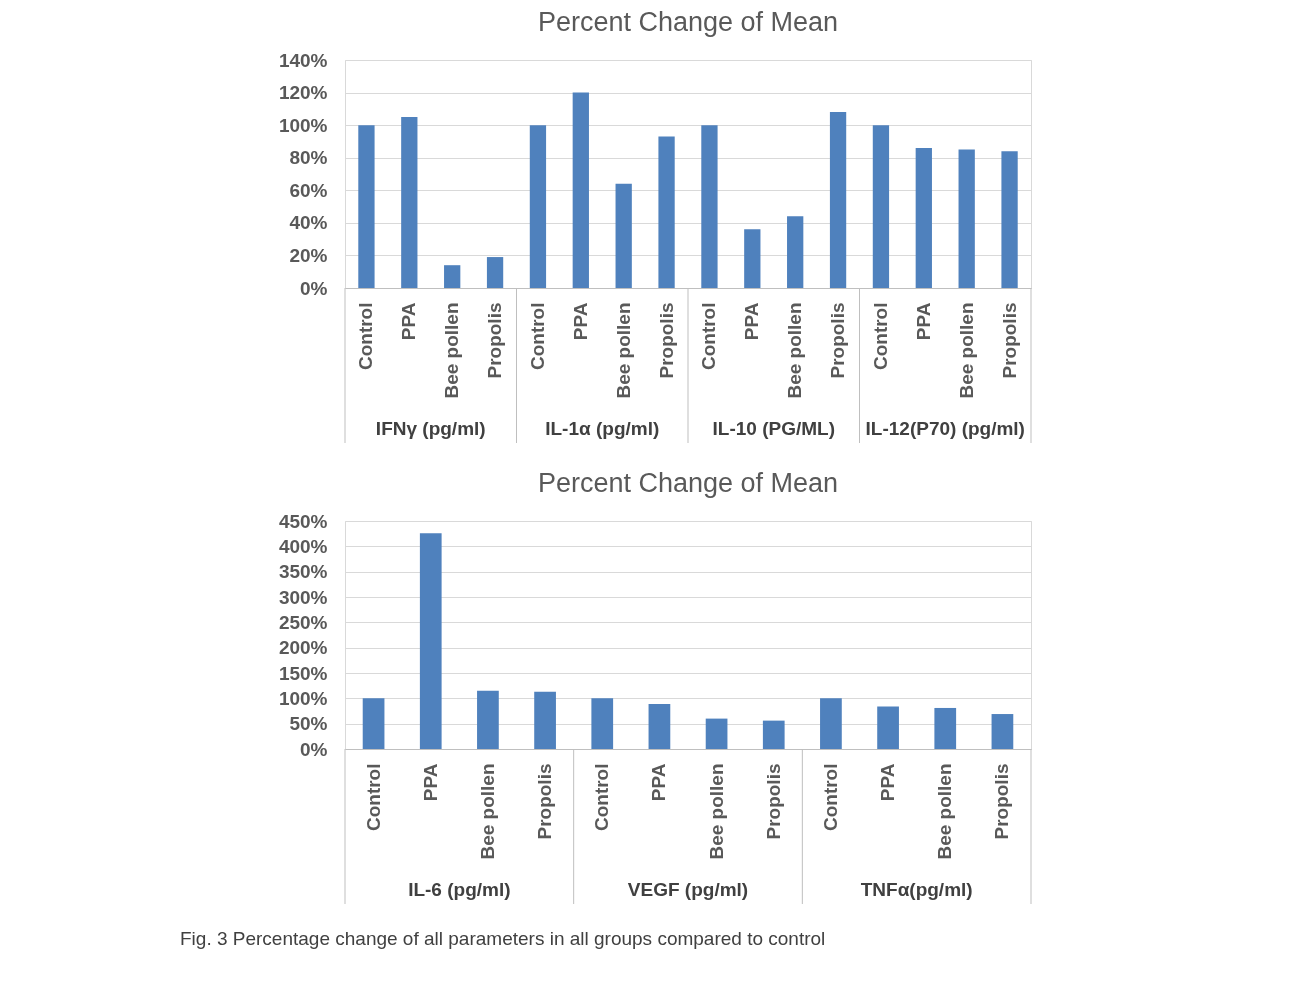 Image resolution: width=1292 pixels, height=993 pixels. I want to click on text: IL-10 (PG/ML), so click(773, 428).